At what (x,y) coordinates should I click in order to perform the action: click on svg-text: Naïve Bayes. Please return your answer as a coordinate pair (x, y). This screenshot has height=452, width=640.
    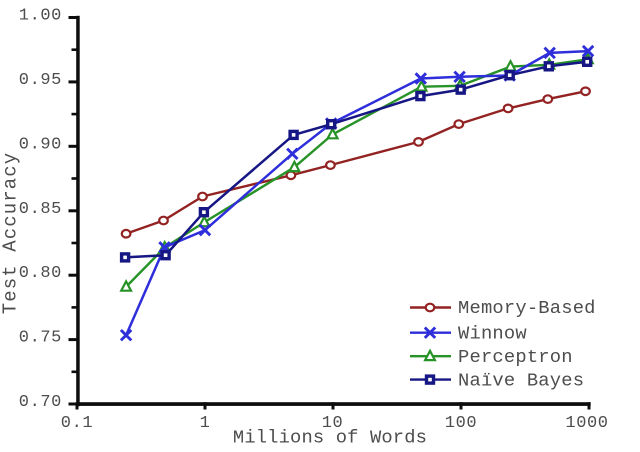
    Looking at the image, I should click on (521, 380).